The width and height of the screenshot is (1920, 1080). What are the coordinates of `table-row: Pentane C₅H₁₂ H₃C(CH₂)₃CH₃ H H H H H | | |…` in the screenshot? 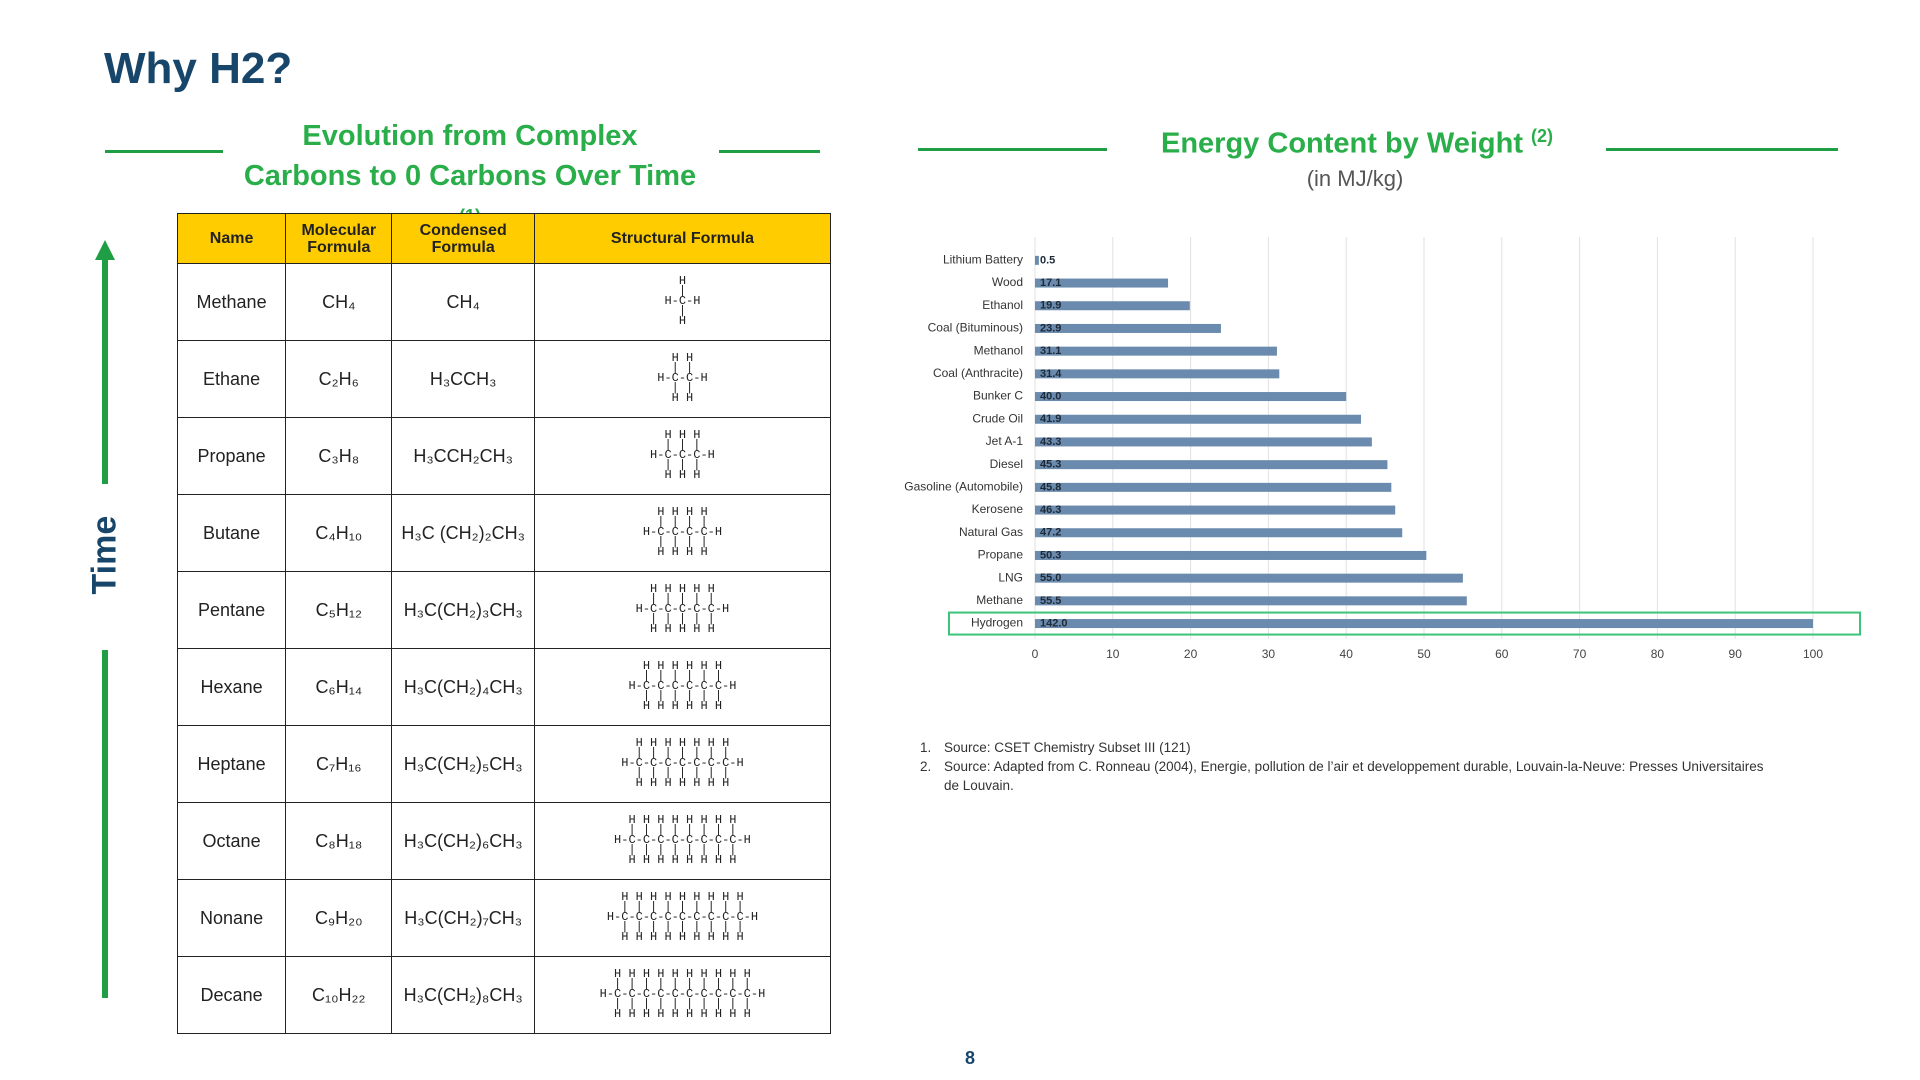 It's located at (504, 610).